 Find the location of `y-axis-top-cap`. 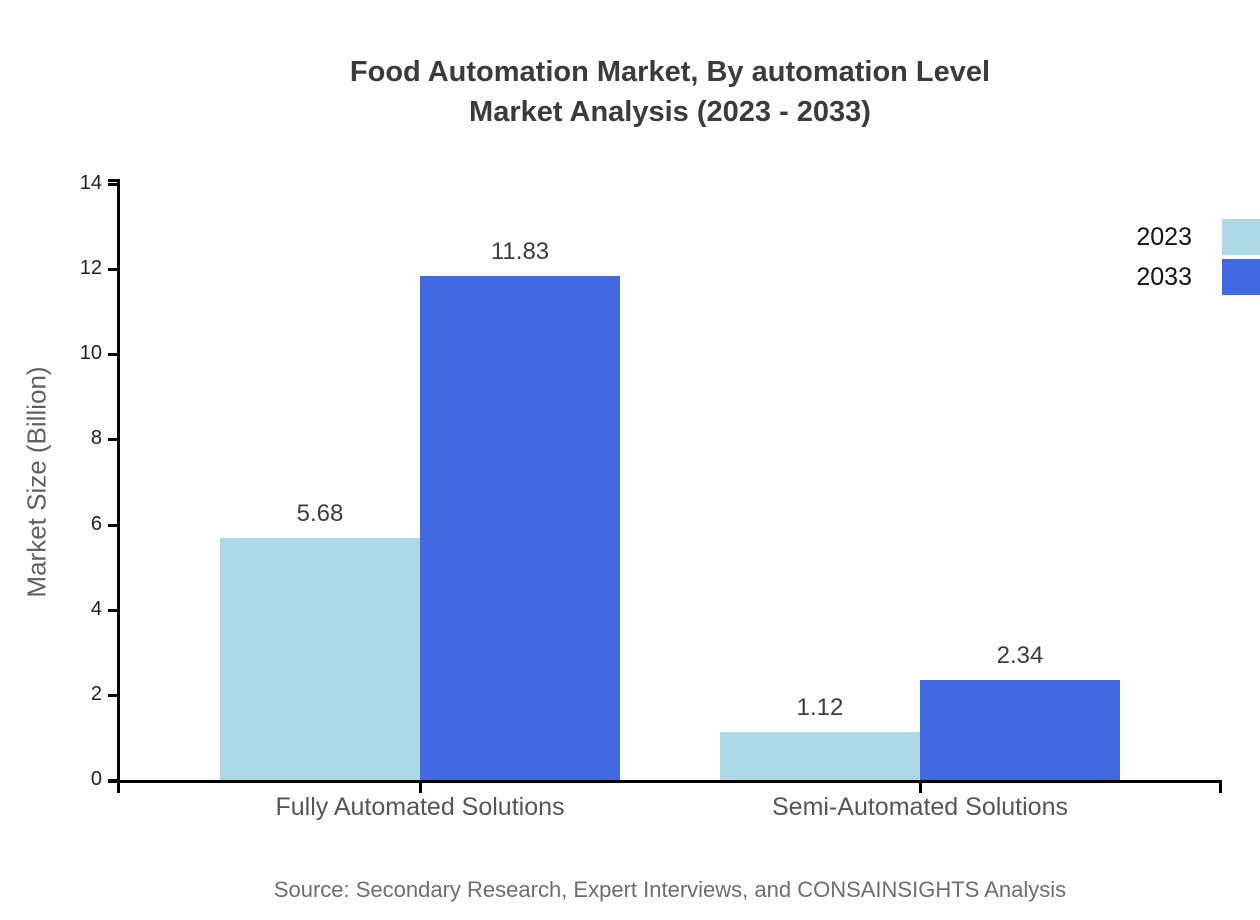

y-axis-top-cap is located at coordinates (113, 180).